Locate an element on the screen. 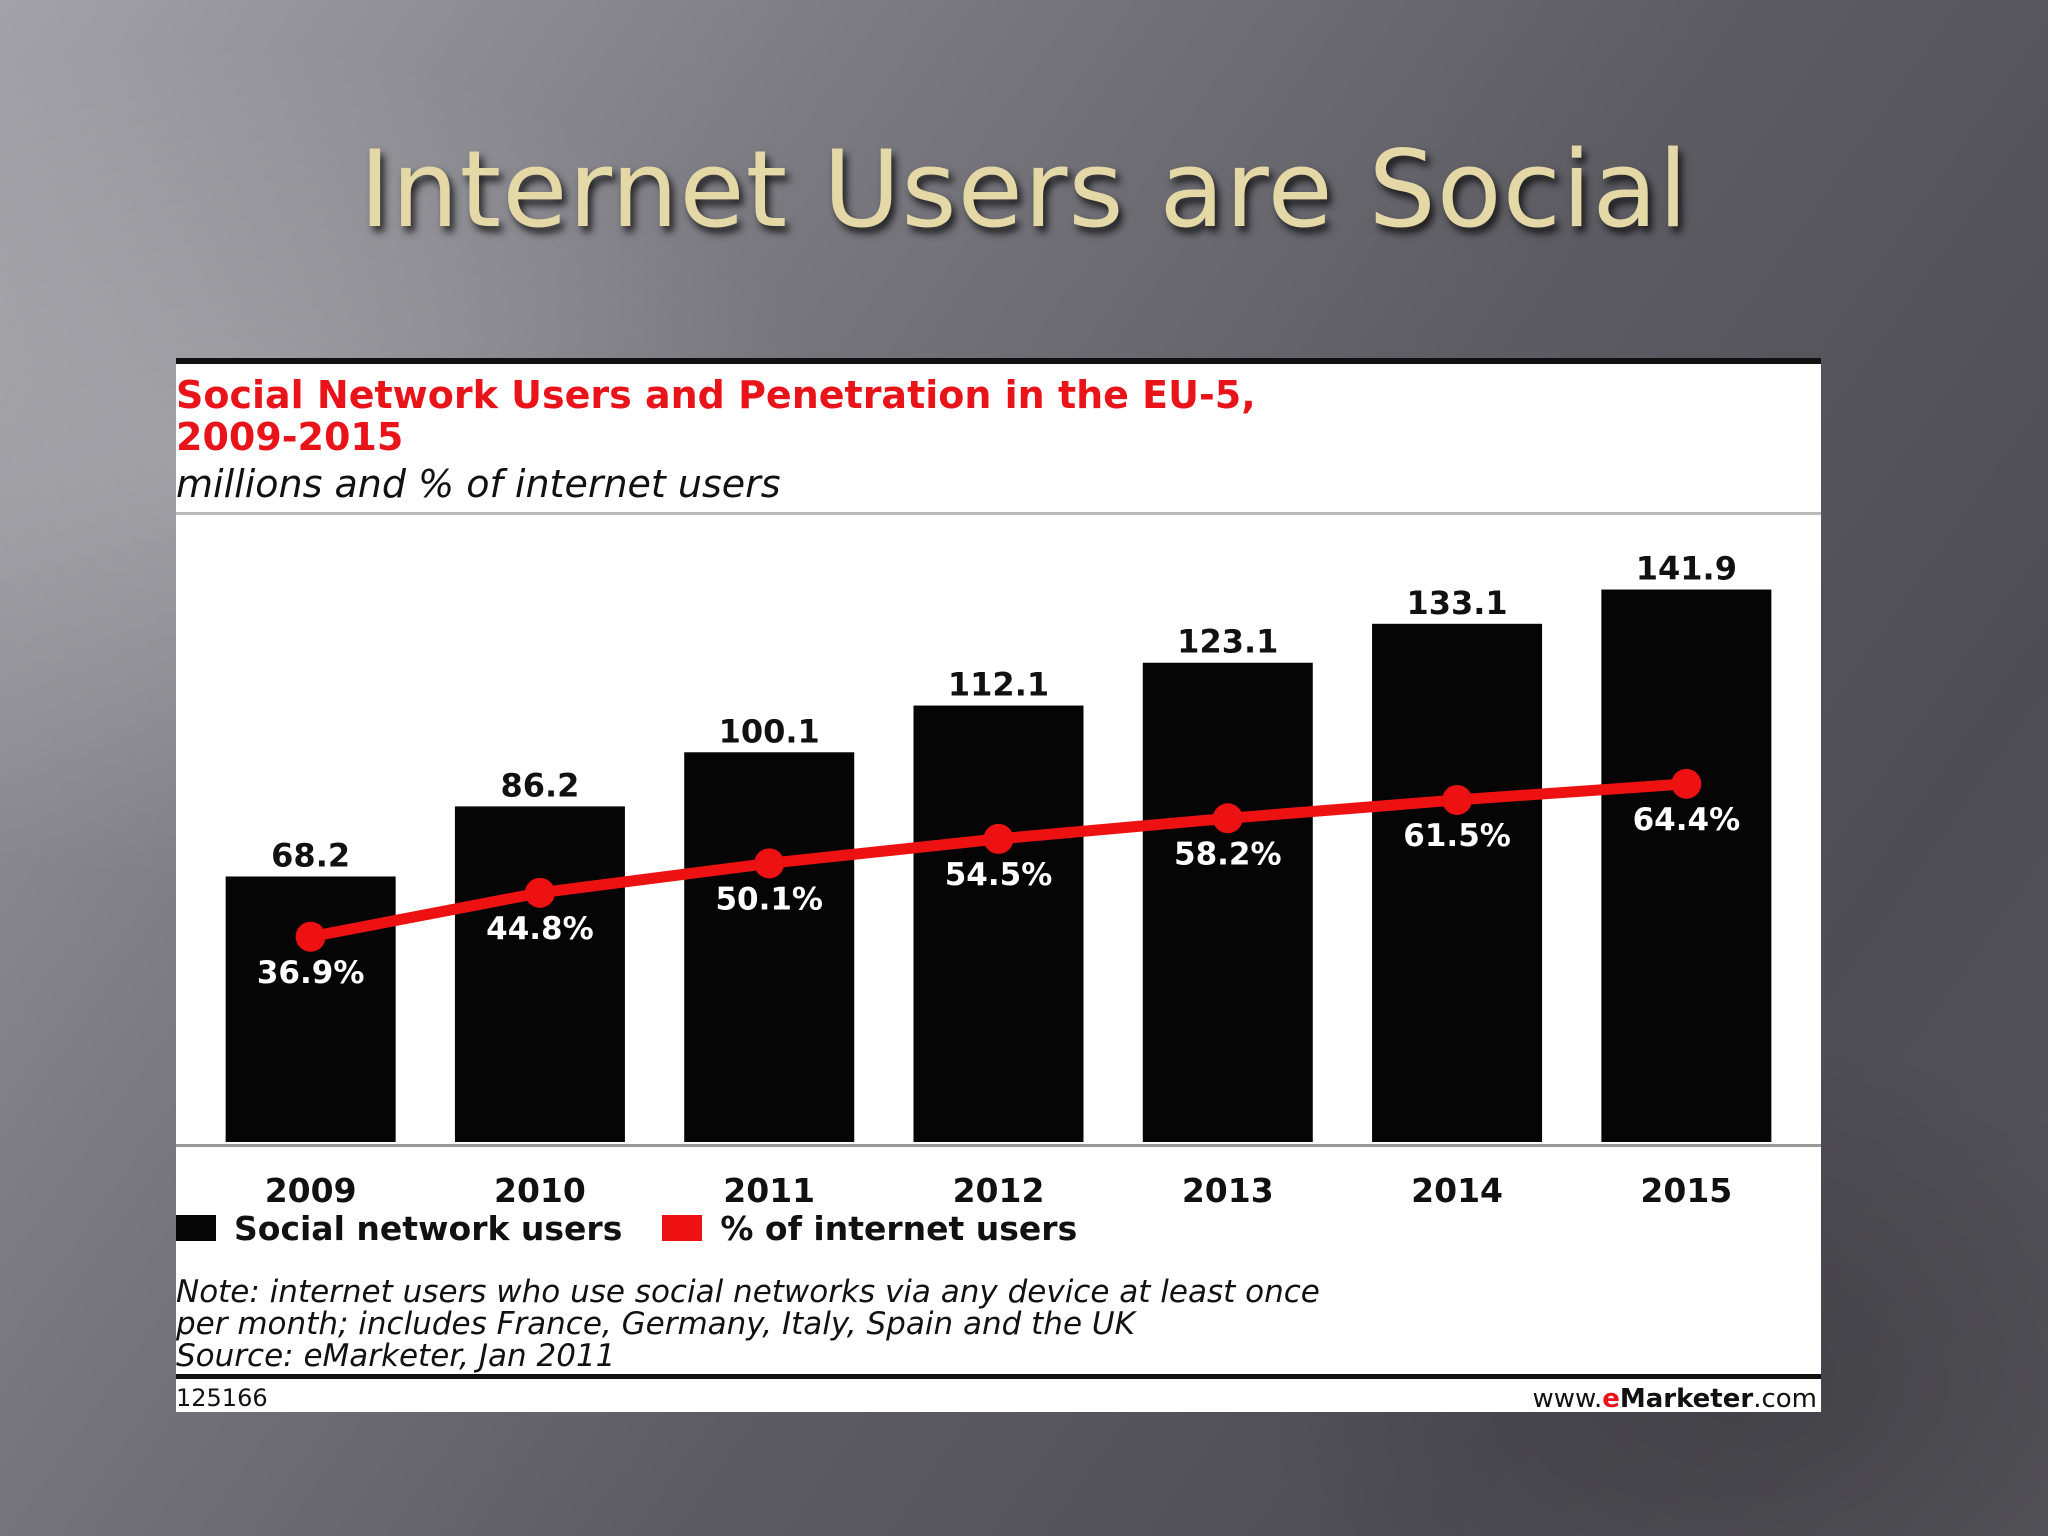  x-tick-label-2012: 2012 is located at coordinates (999, 1190).